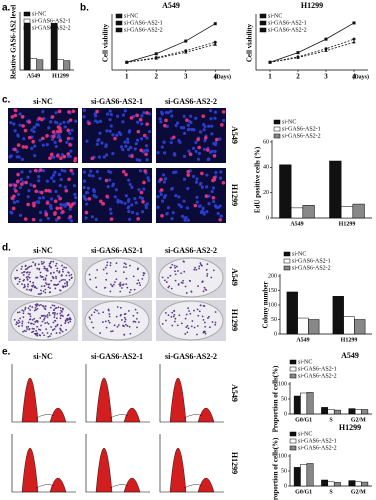 The image size is (376, 500). What do you see at coordinates (266, 305) in the screenshot?
I see `y-axis-label: Colony number` at bounding box center [266, 305].